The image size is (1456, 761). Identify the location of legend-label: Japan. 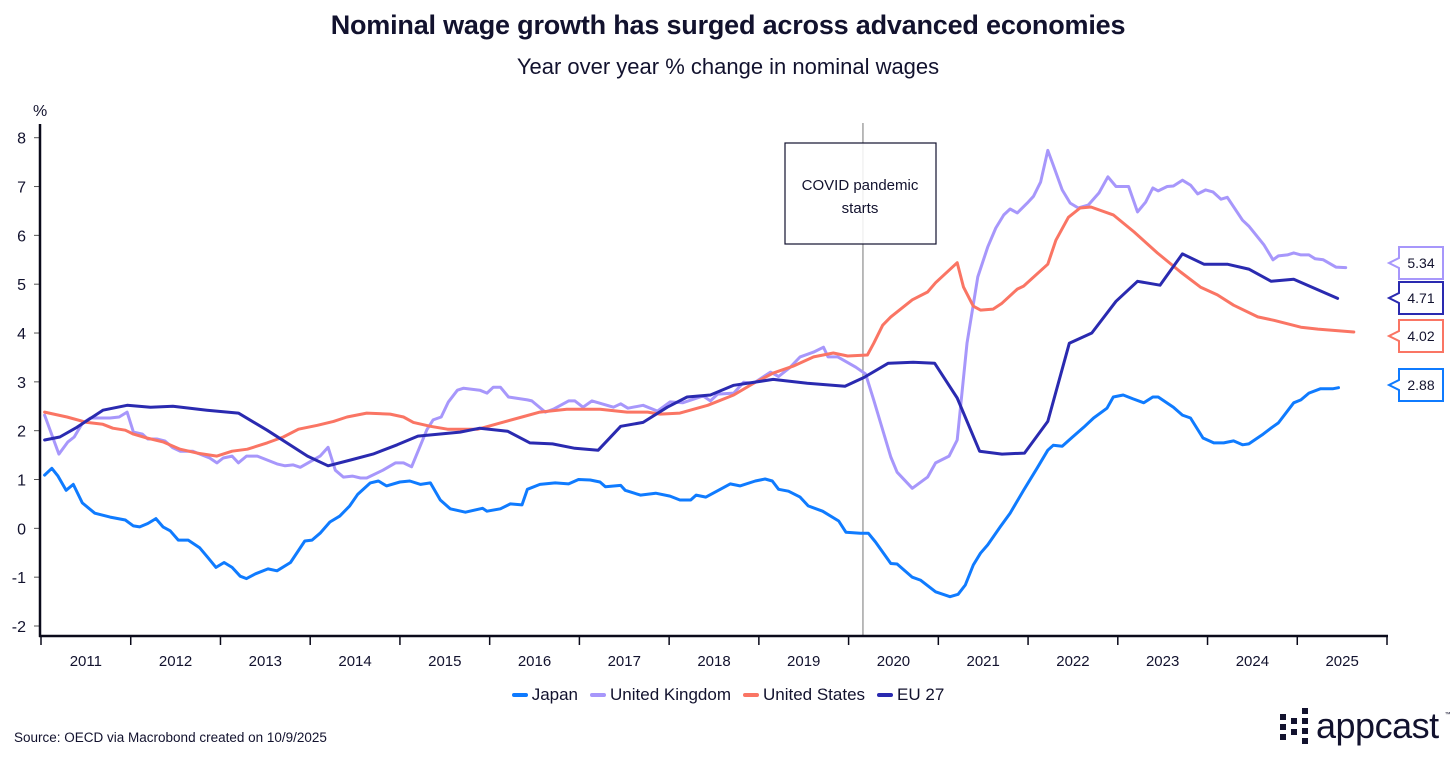
(555, 694).